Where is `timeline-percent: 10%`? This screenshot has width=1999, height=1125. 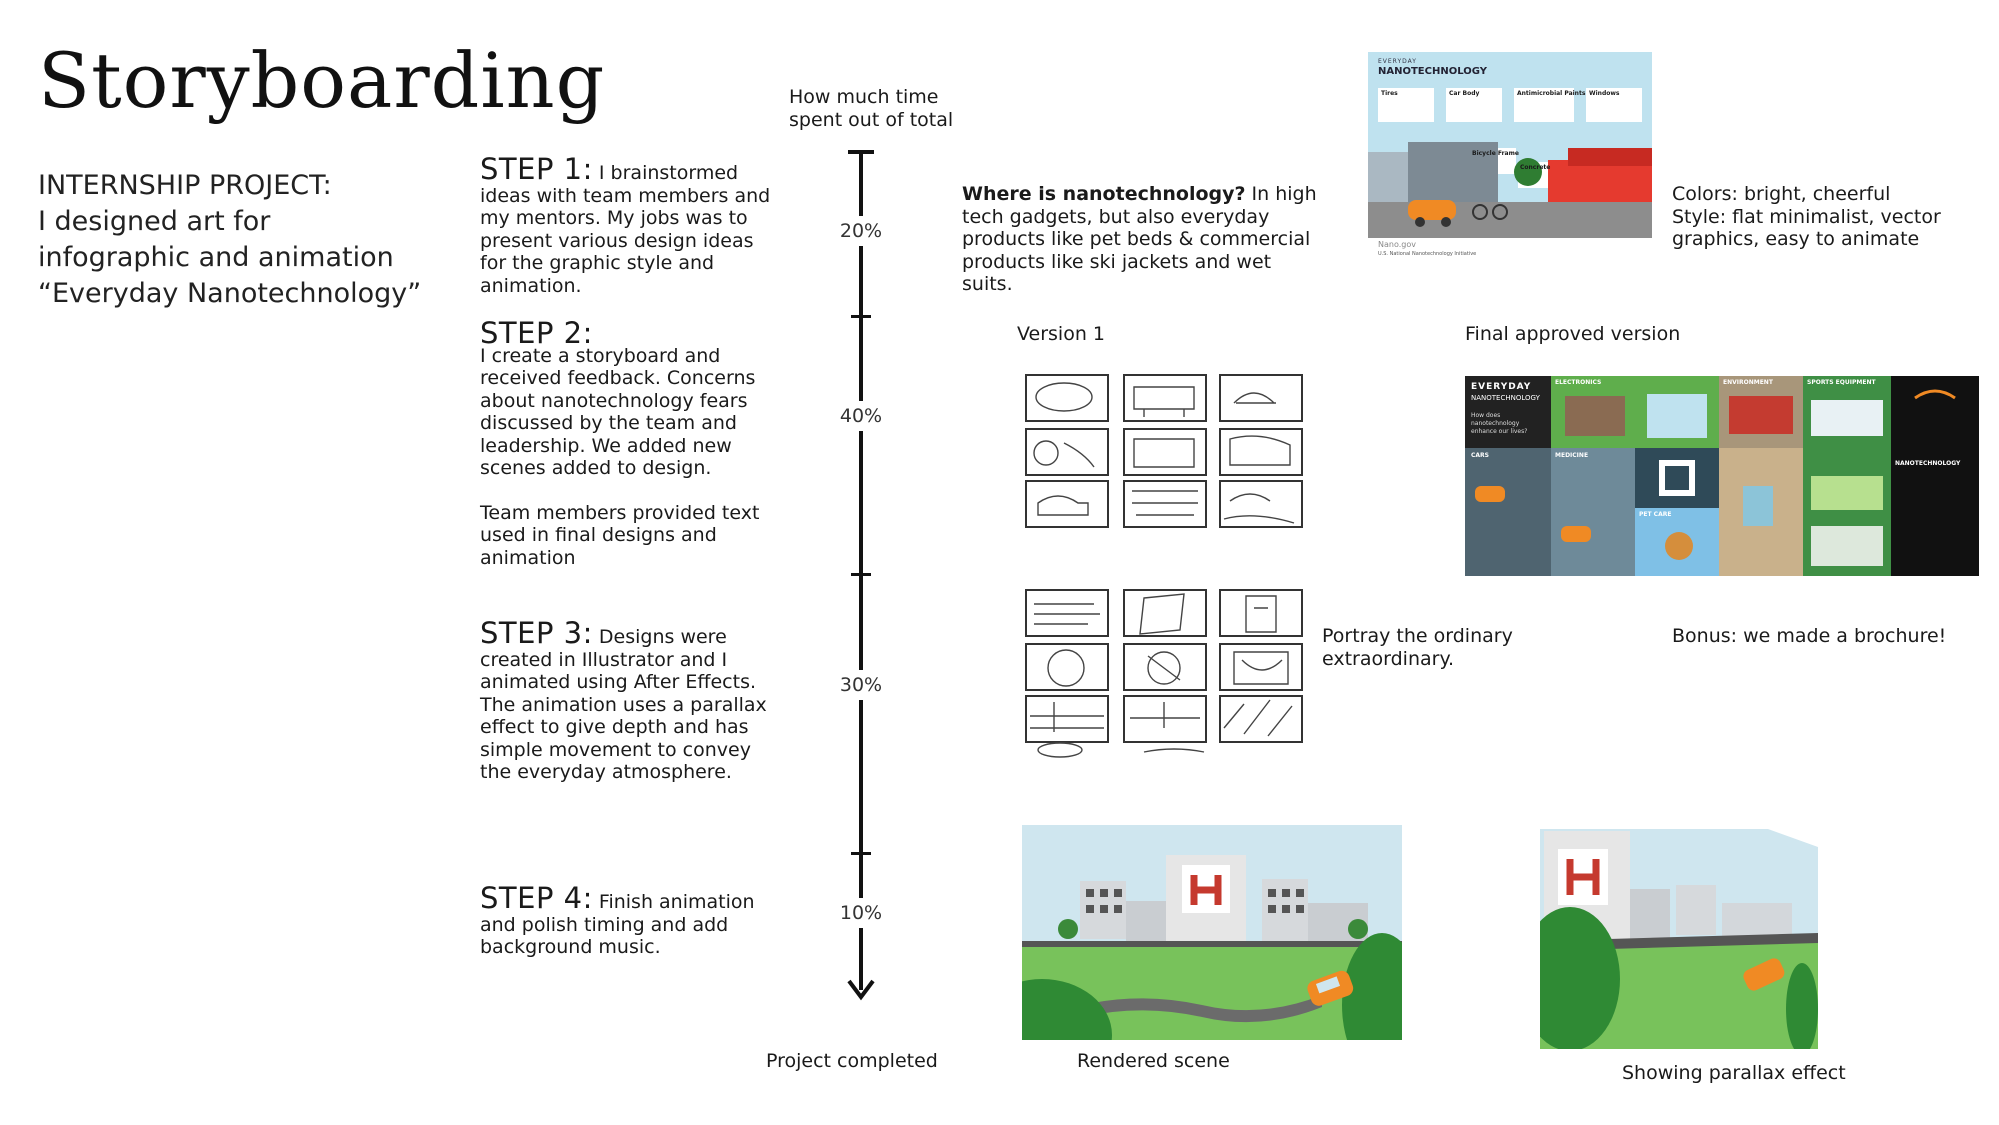 timeline-percent: 10% is located at coordinates (861, 913).